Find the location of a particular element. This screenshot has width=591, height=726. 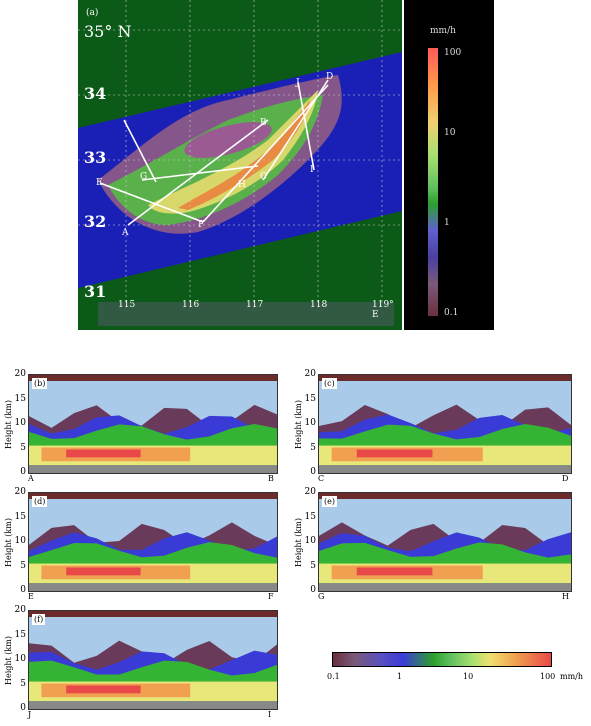

section-left-label: J is located at coordinates (30, 714).